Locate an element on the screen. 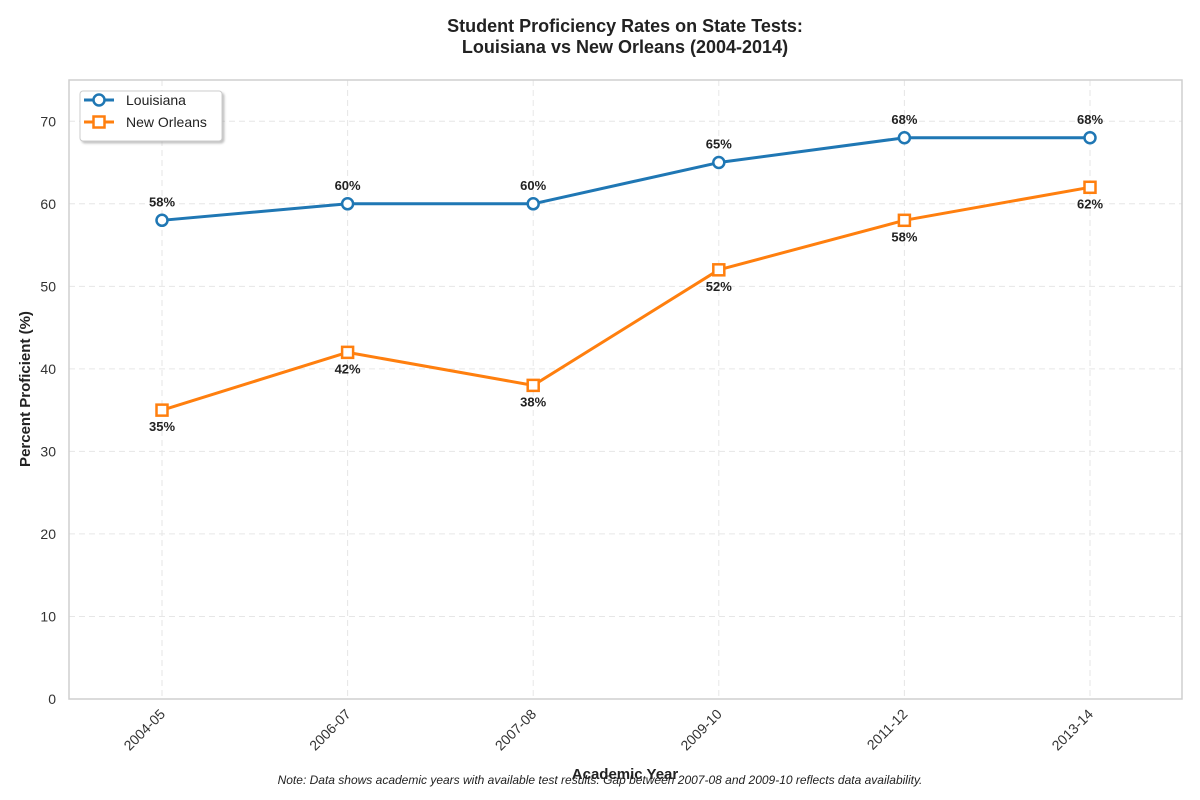 This screenshot has width=1200, height=800. data-label: 65% is located at coordinates (719, 144).